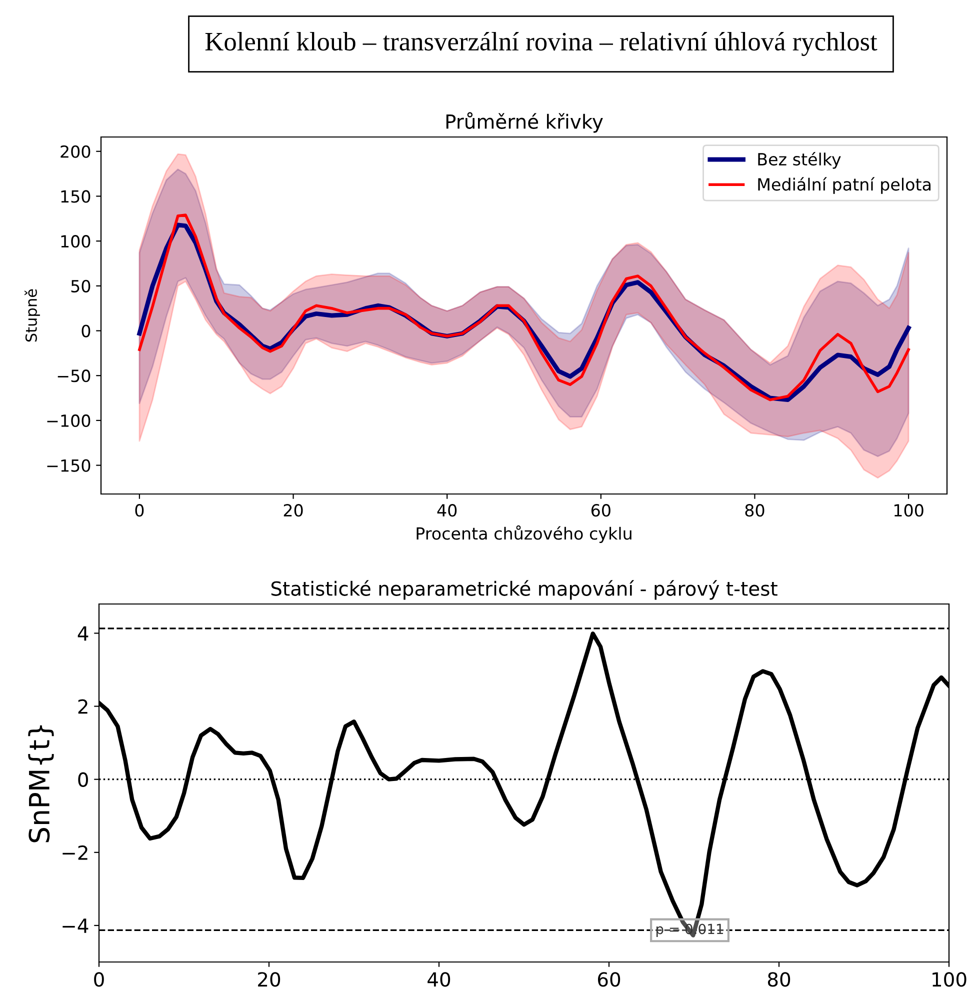 This screenshot has height=994, width=968. Describe the element at coordinates (83, 706) in the screenshot. I see `y-tick-label: 2` at that location.